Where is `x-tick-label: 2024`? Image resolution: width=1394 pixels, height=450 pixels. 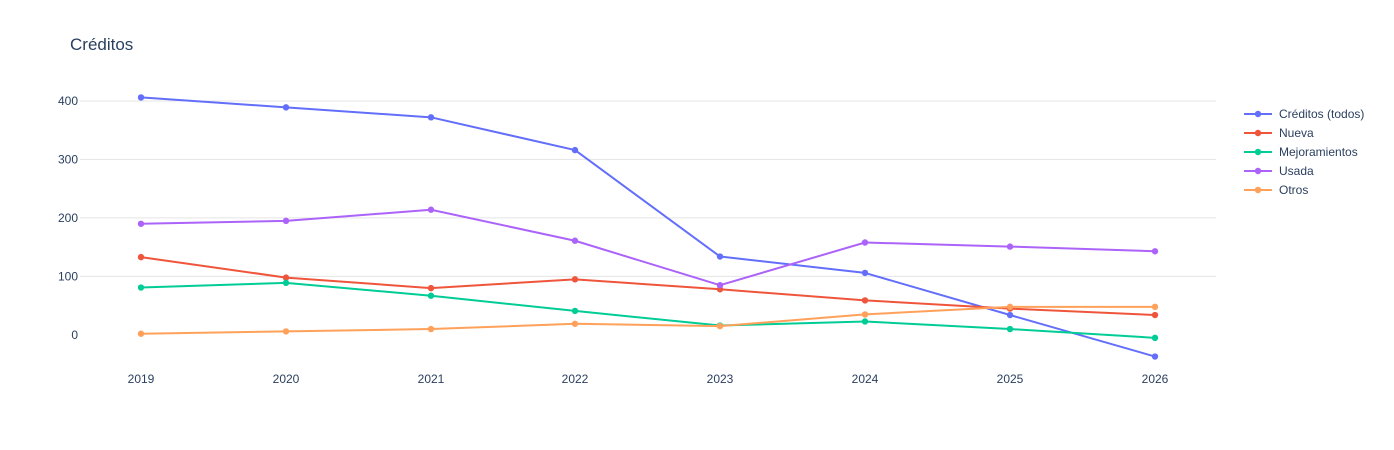 x-tick-label: 2024 is located at coordinates (865, 379).